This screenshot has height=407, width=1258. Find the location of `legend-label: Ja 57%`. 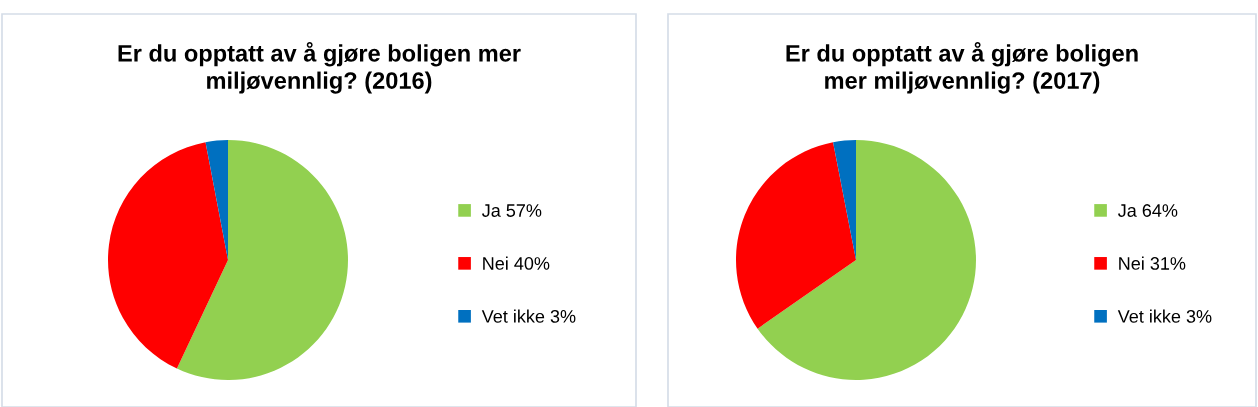

legend-label: Ja 57% is located at coordinates (512, 210).